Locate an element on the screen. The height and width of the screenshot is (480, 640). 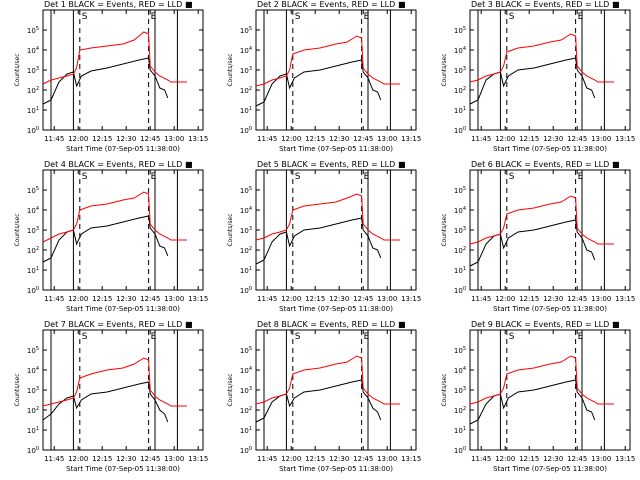
chart-title: Det 5 BLACK = Events, RED = LLD is located at coordinates (326, 164).